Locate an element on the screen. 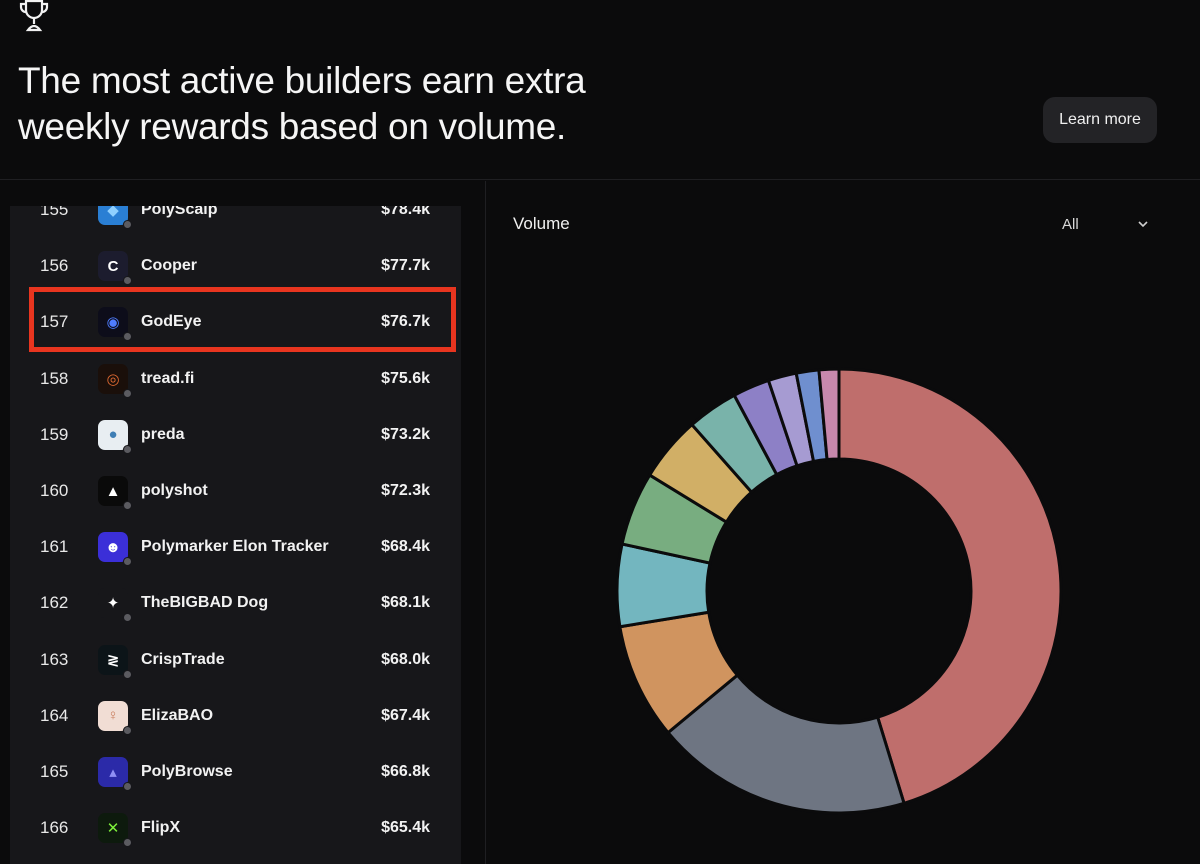  row-volume: $68.4k is located at coordinates (405, 547).